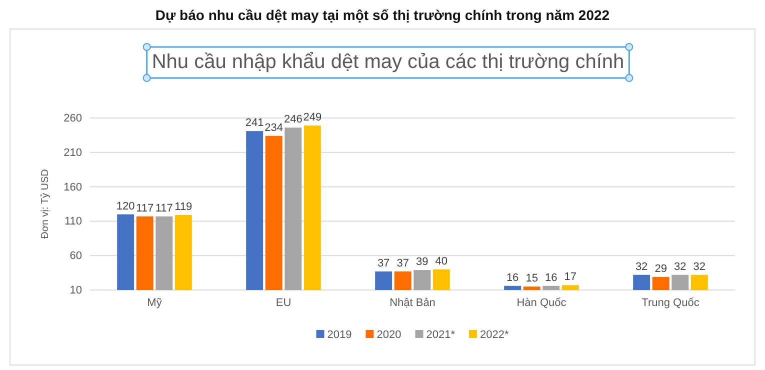 The width and height of the screenshot is (765, 370). What do you see at coordinates (73, 222) in the screenshot?
I see `y-tick-label: 110` at bounding box center [73, 222].